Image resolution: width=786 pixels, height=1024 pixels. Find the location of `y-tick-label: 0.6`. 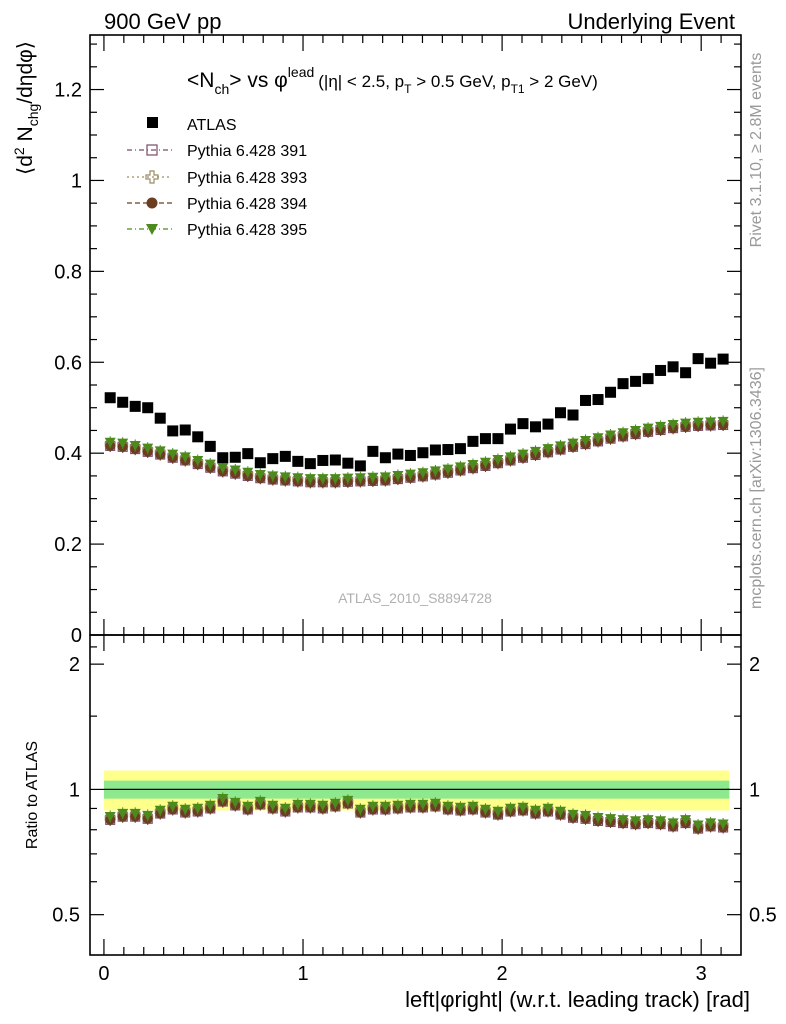

y-tick-label: 0.6 is located at coordinates (68, 363).